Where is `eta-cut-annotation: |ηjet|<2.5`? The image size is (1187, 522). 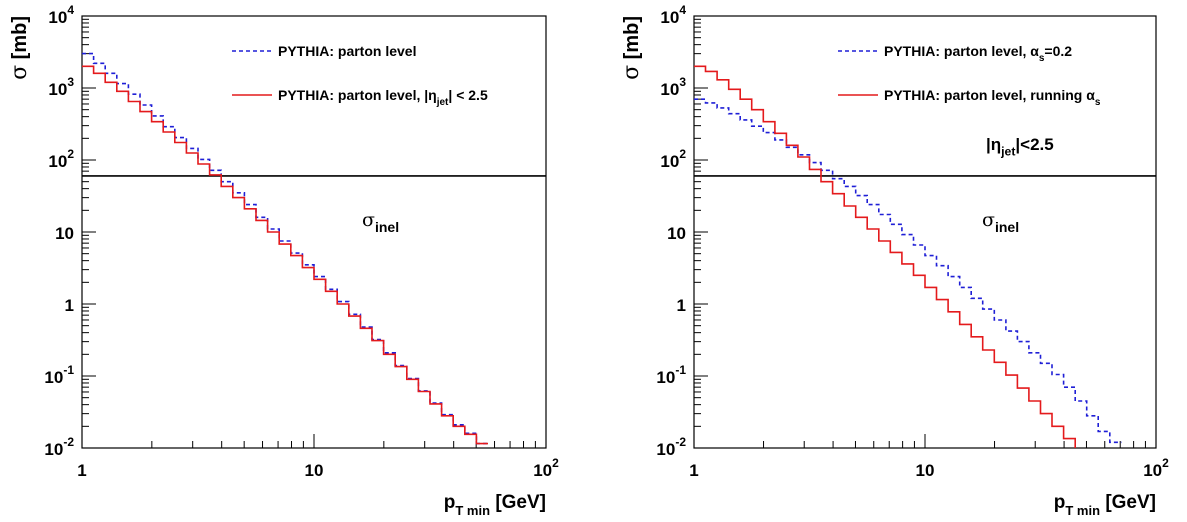 eta-cut-annotation: |ηjet|<2.5 is located at coordinates (1020, 146).